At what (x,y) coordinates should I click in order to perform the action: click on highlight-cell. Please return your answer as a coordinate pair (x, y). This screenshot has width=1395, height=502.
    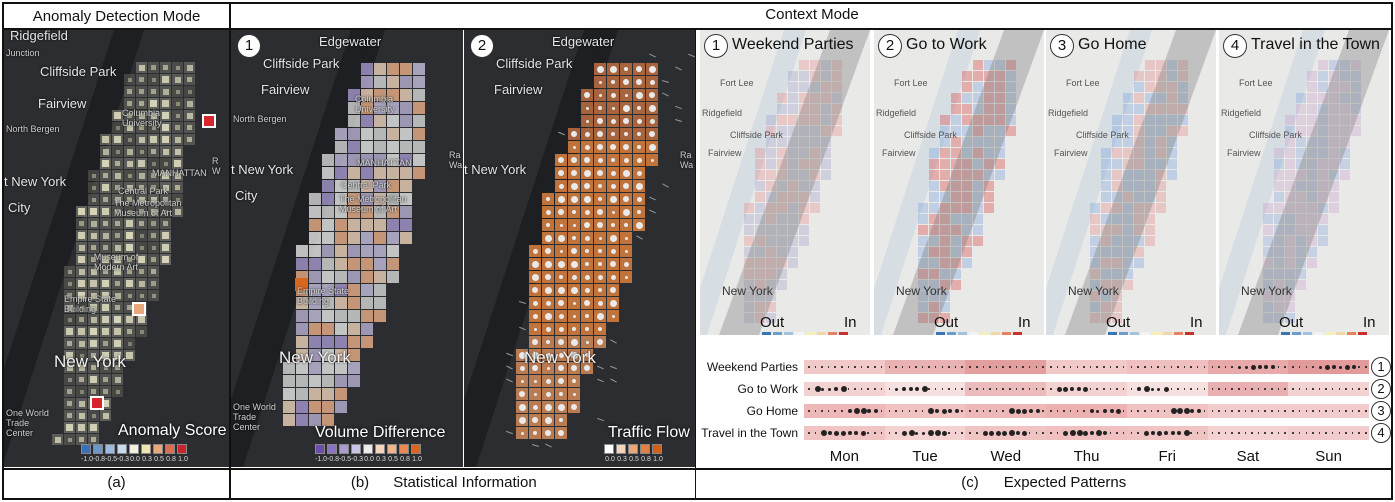
    Looking at the image, I should click on (301, 284).